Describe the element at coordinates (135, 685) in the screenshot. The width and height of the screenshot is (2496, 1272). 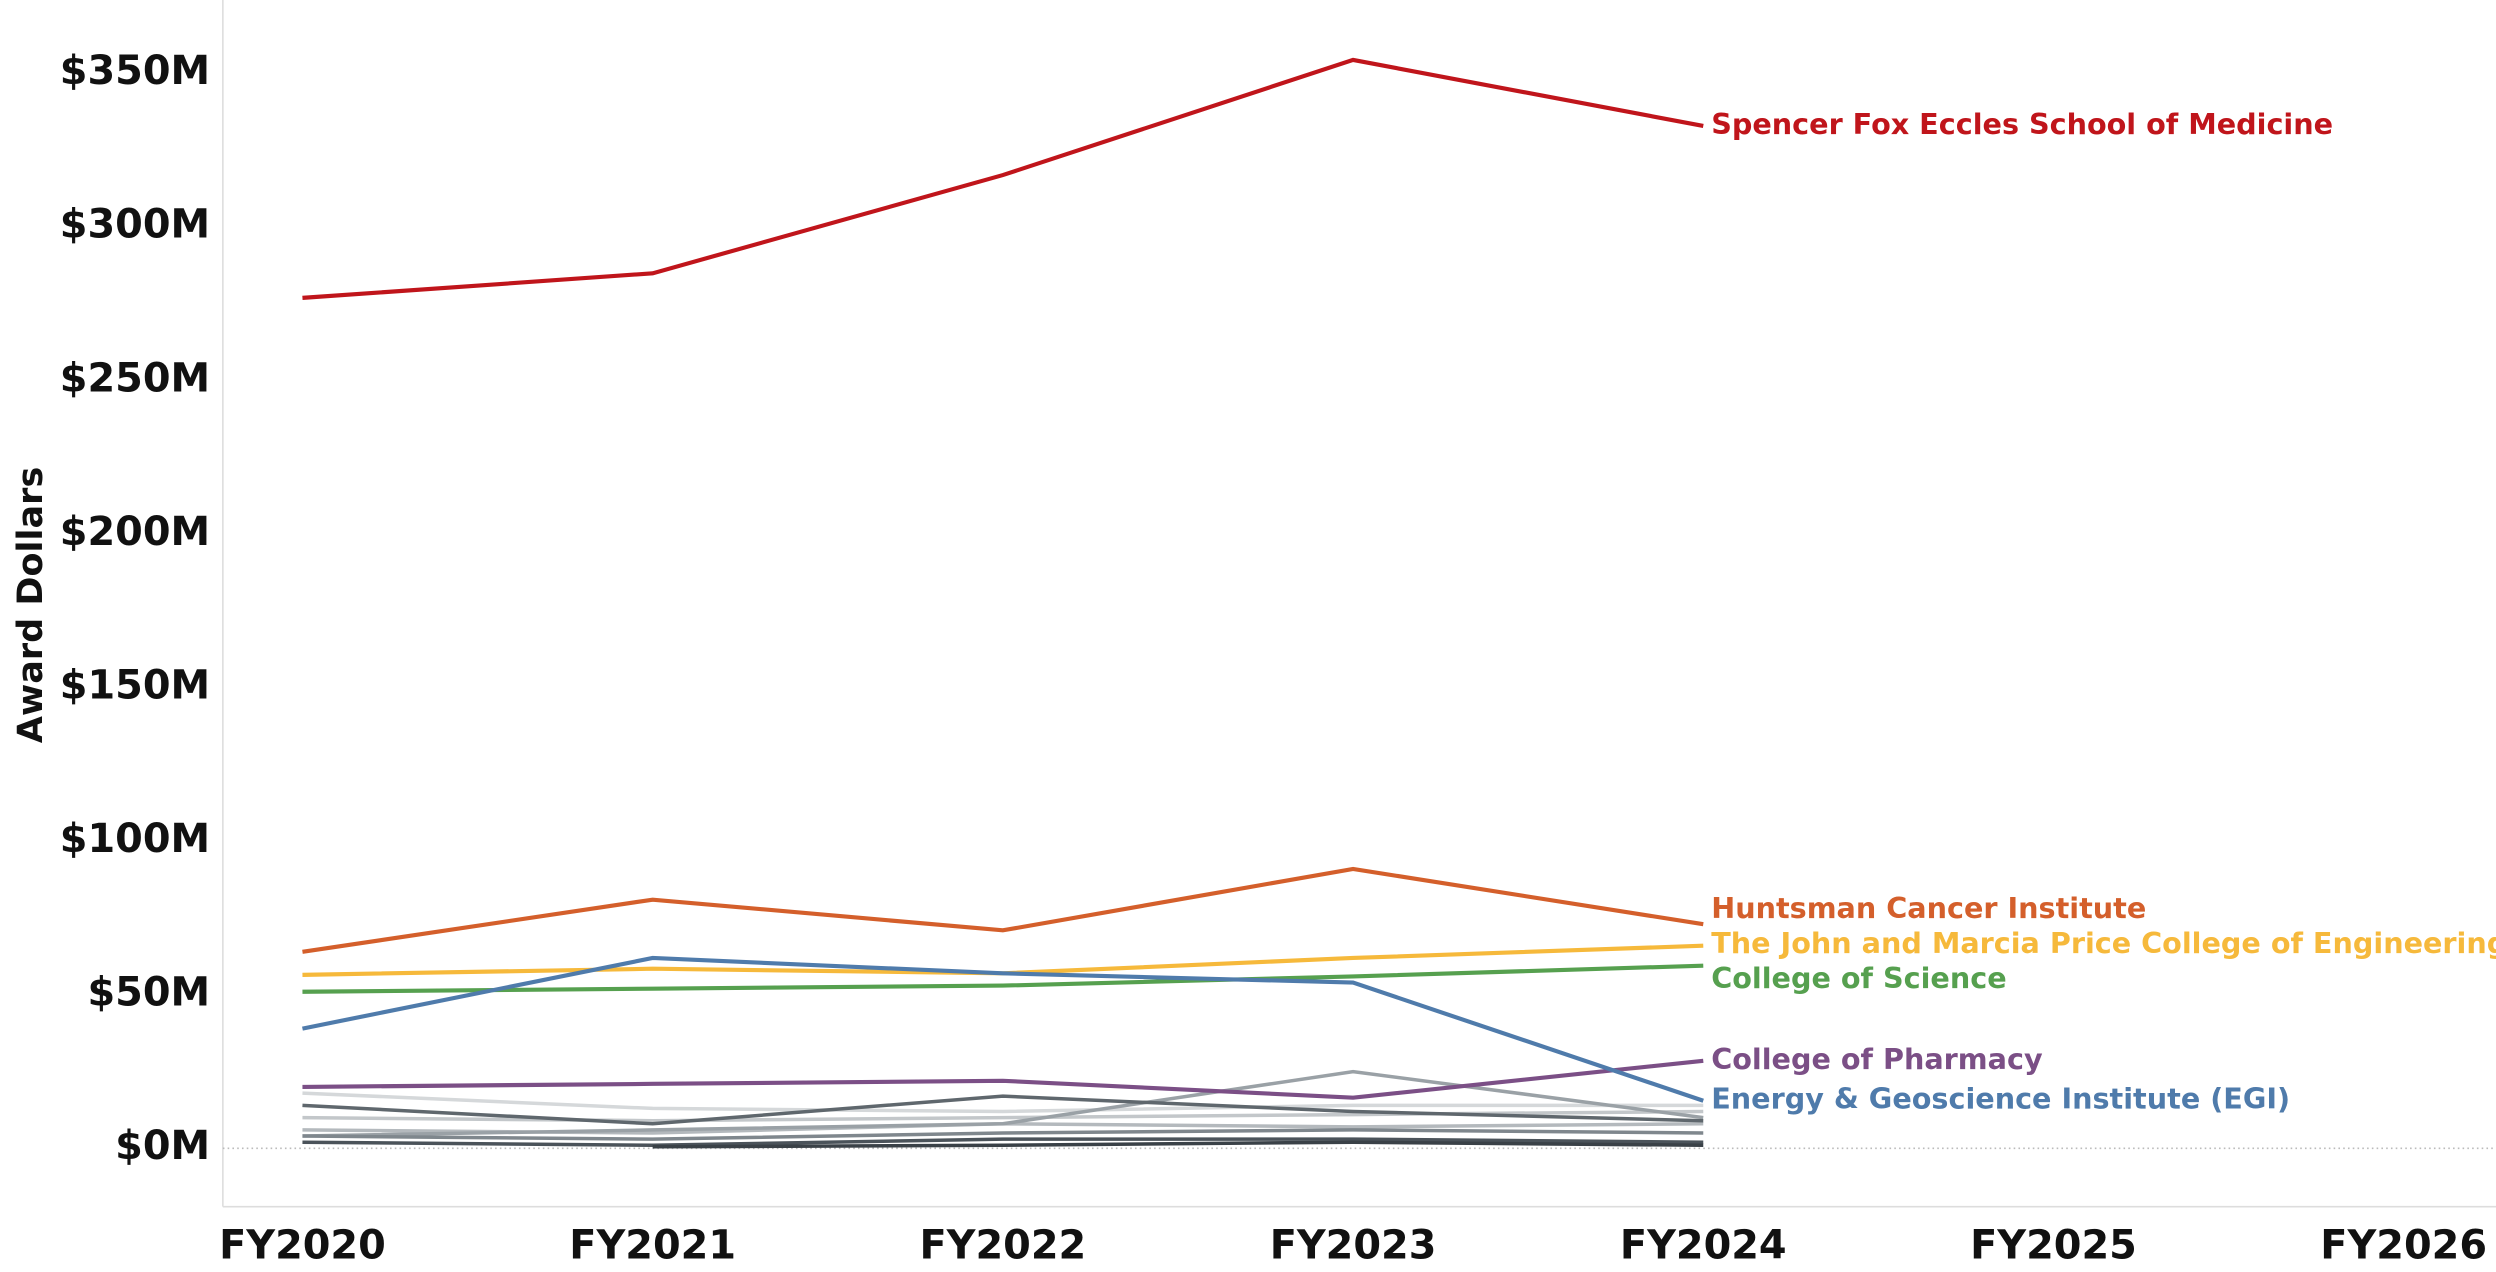
I see `y-tick-label: $150M` at that location.